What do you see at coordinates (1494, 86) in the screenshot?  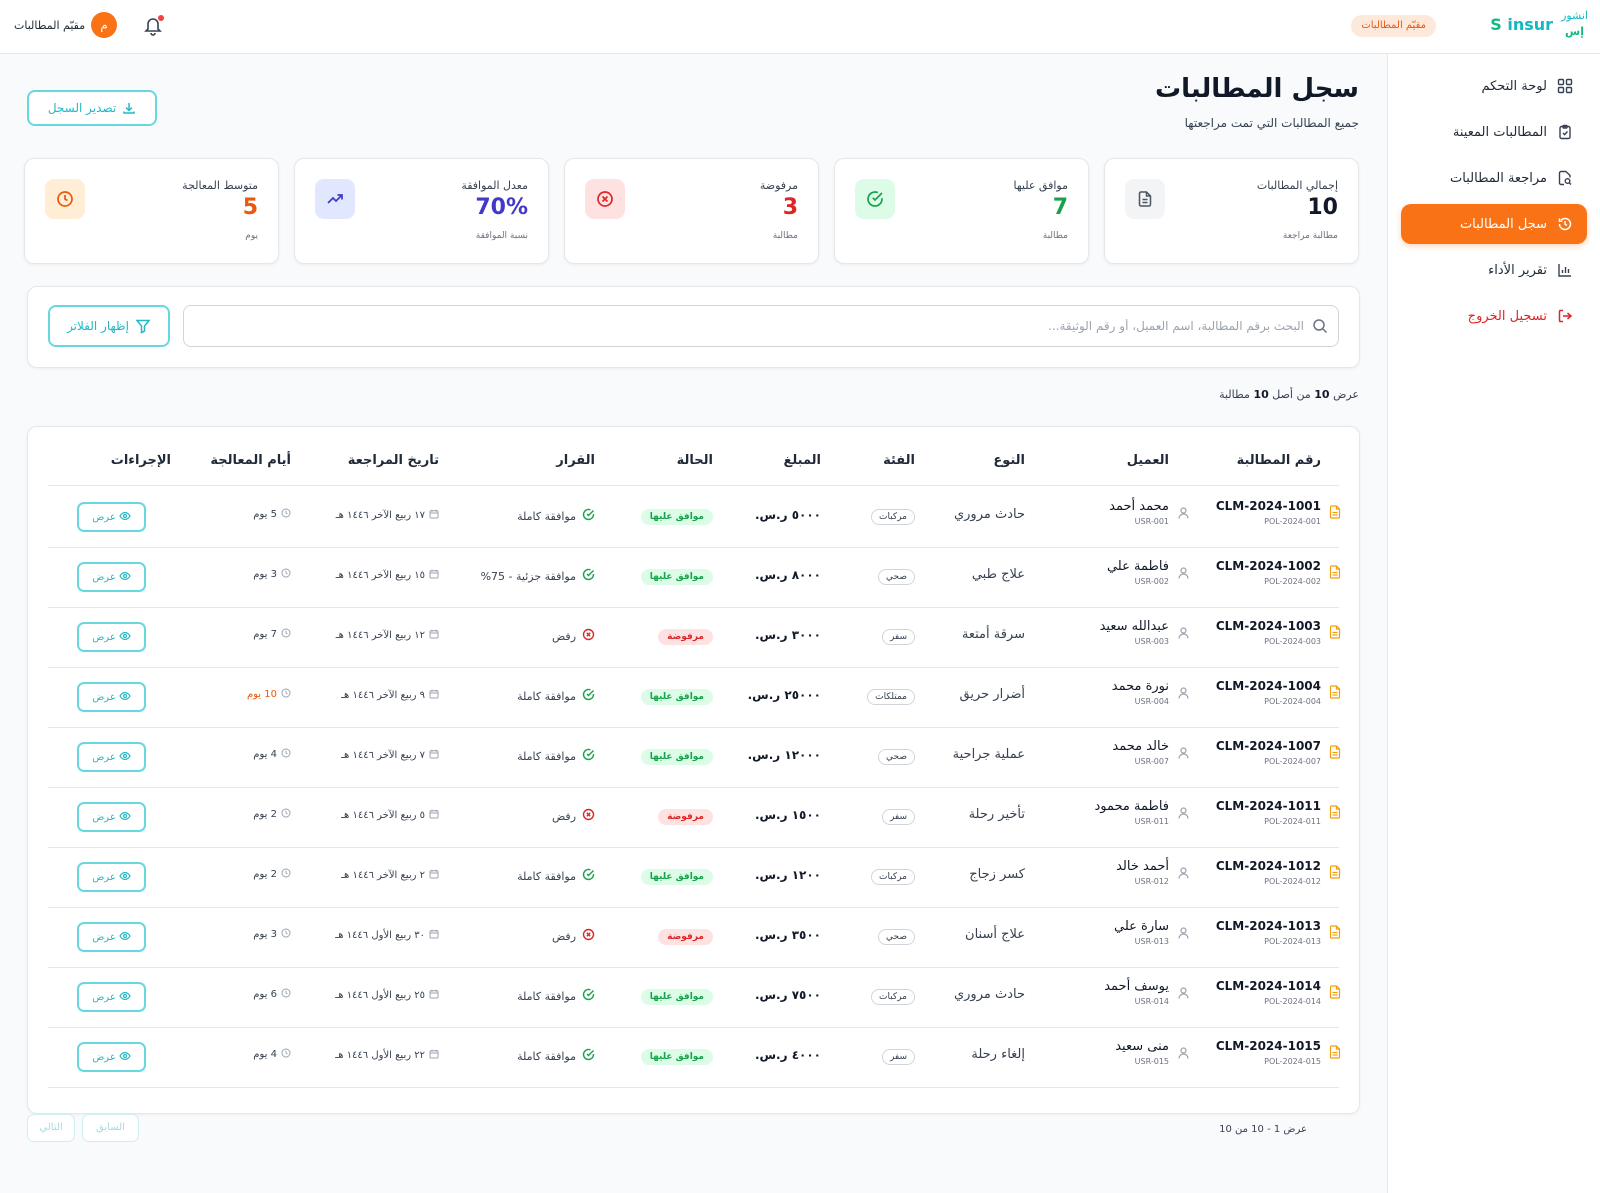 I see `sidebar-item-dashboard: لوحة التحكم` at bounding box center [1494, 86].